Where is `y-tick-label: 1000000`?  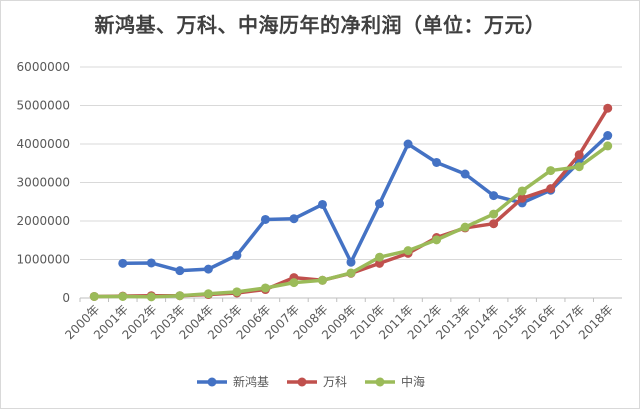
y-tick-label: 1000000 is located at coordinates (43, 260).